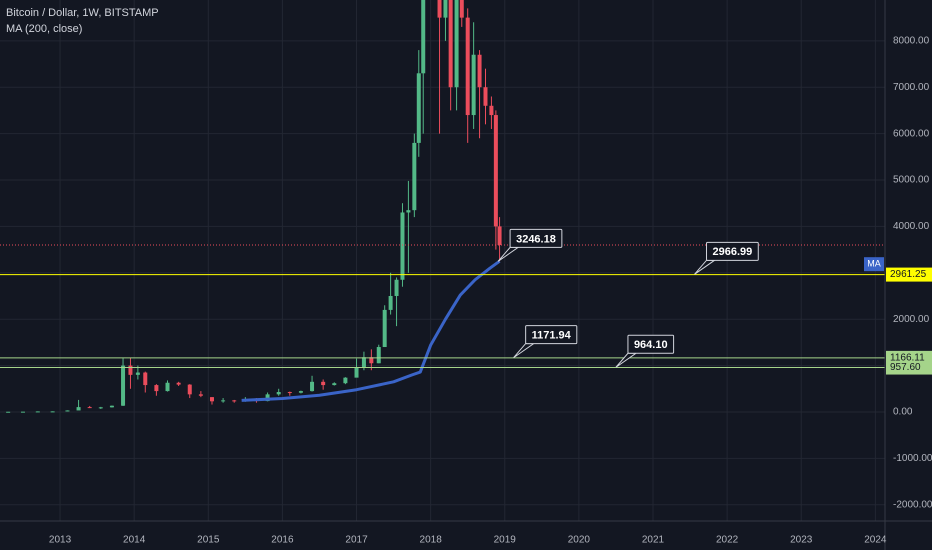 The height and width of the screenshot is (550, 932). I want to click on y-tick-label: 0.00, so click(903, 412).